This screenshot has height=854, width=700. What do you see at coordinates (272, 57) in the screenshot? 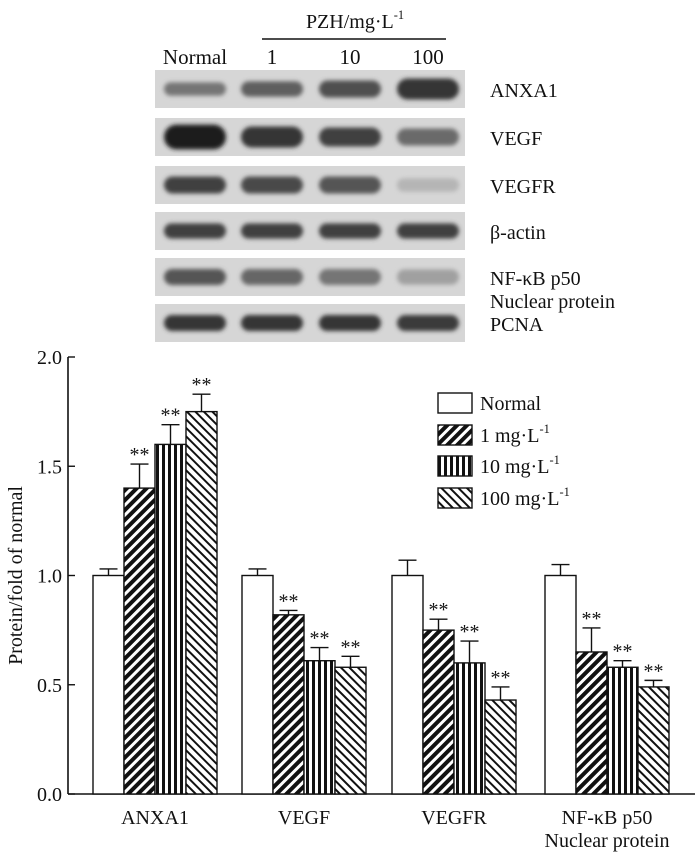
I see `lane-label: 1` at bounding box center [272, 57].